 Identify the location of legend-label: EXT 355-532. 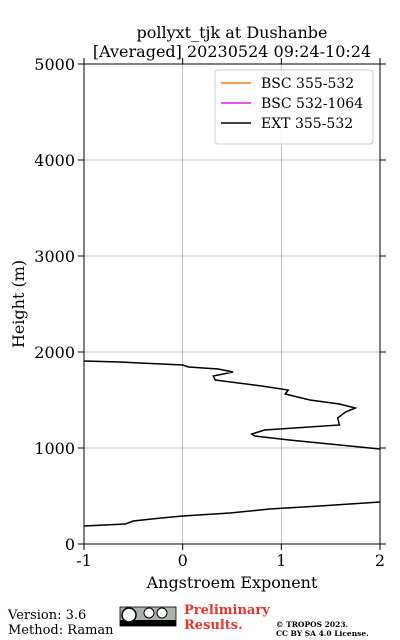
(307, 124).